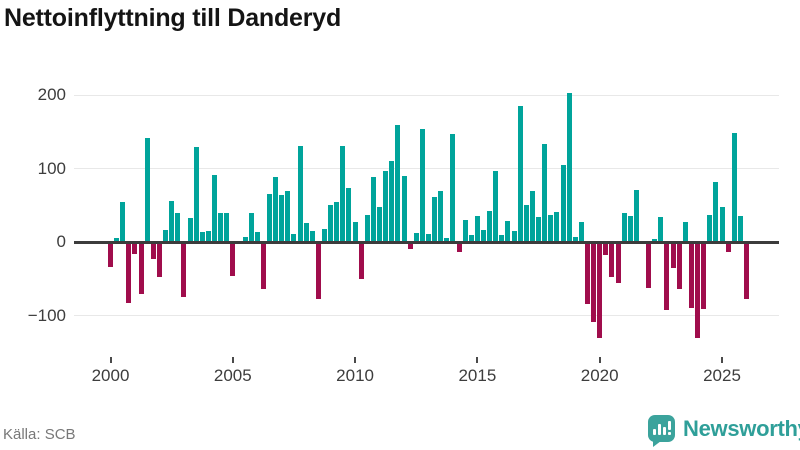 This screenshot has width=800, height=450. What do you see at coordinates (61, 241) in the screenshot?
I see `y-tick-label: 0` at bounding box center [61, 241].